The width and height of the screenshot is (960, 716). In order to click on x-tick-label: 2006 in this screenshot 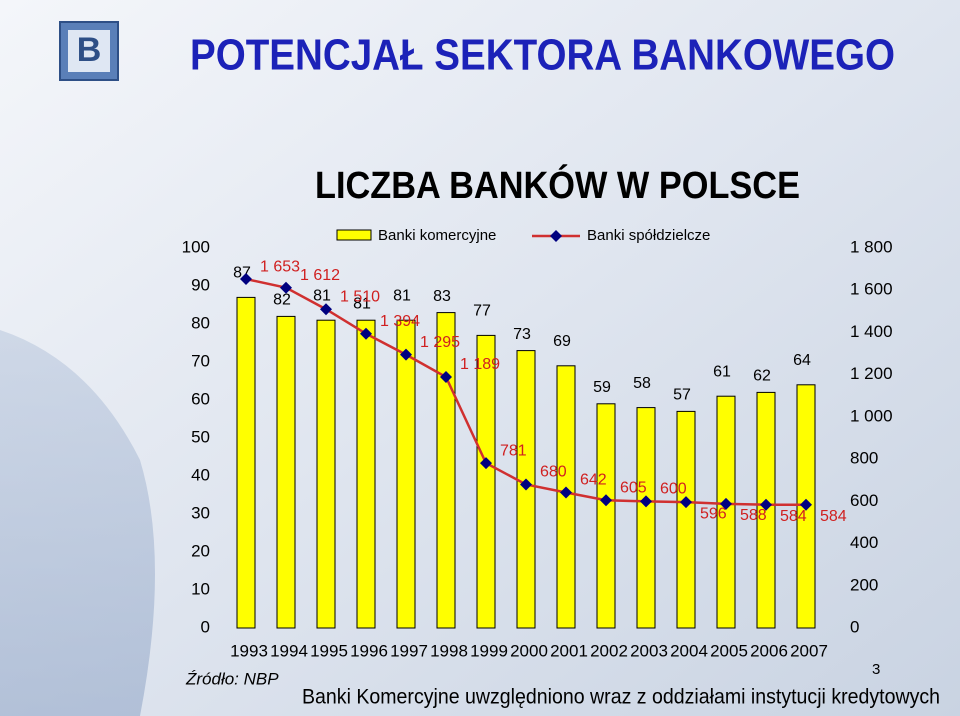, I will do `click(769, 650)`.